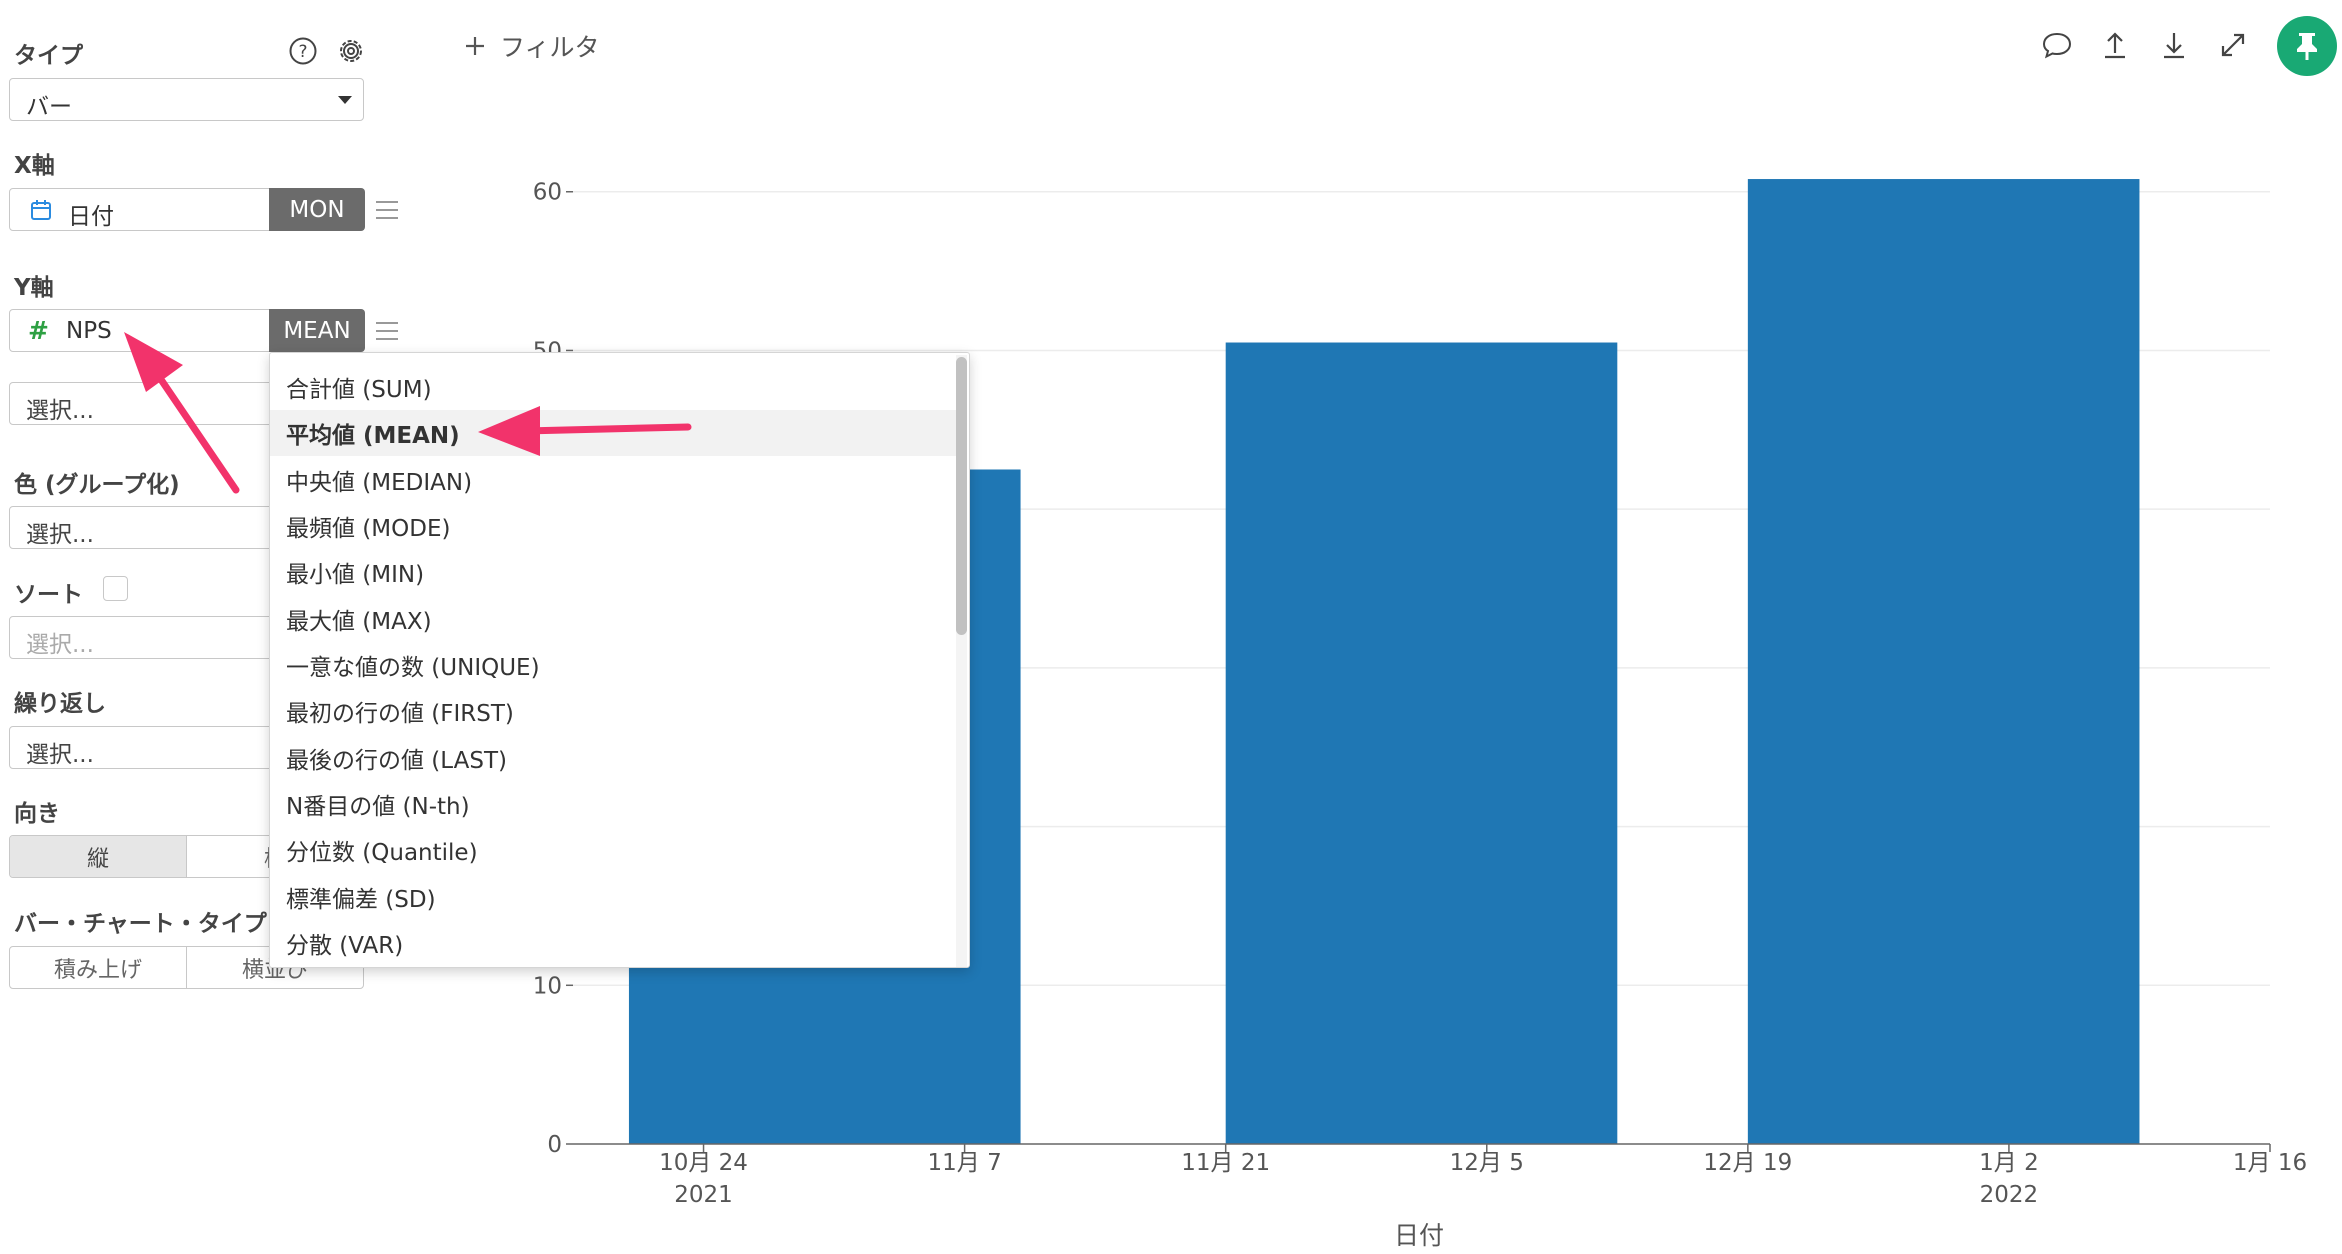 Image resolution: width=2342 pixels, height=1254 pixels. Describe the element at coordinates (378, 807) in the screenshot. I see `menu-item-nth: N番目の値 (N-th)` at that location.